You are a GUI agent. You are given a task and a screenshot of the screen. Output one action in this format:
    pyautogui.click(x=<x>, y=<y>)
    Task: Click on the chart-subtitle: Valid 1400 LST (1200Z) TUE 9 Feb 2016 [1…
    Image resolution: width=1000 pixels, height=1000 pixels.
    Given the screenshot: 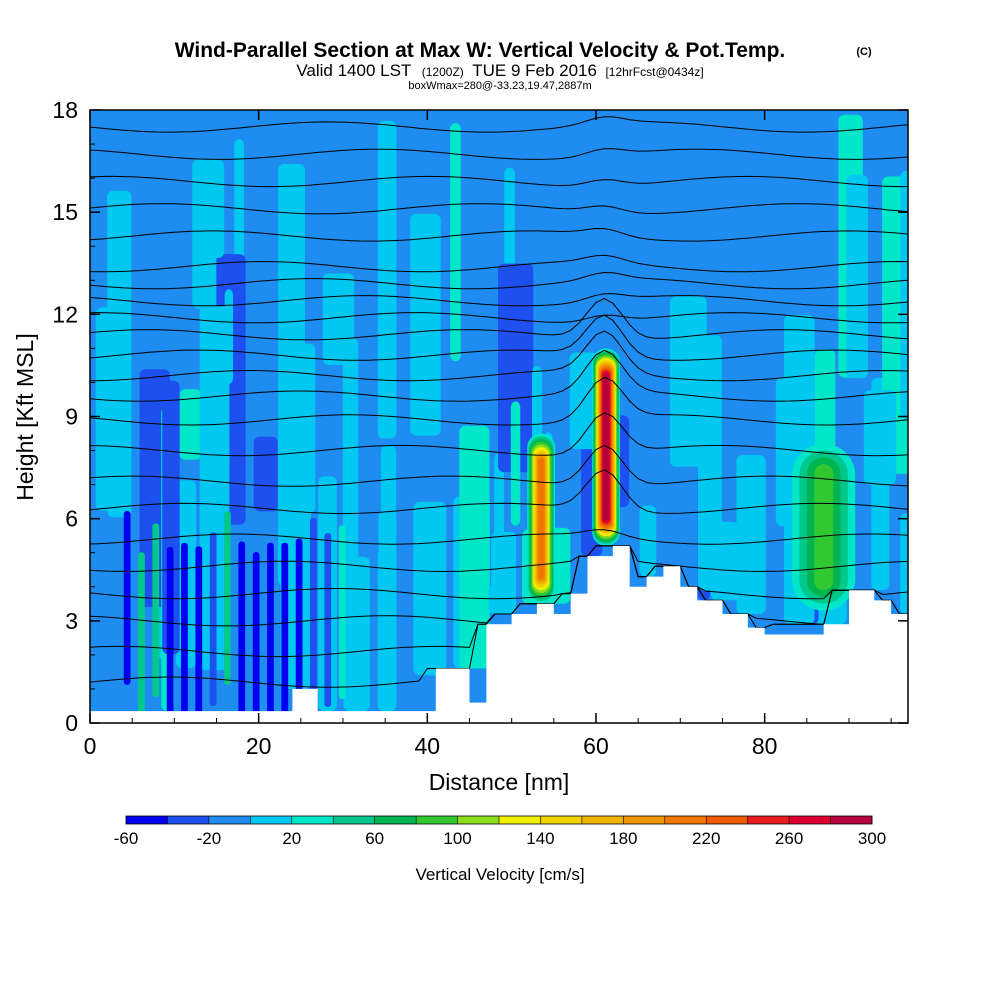 What is the action you would take?
    pyautogui.click(x=499, y=70)
    